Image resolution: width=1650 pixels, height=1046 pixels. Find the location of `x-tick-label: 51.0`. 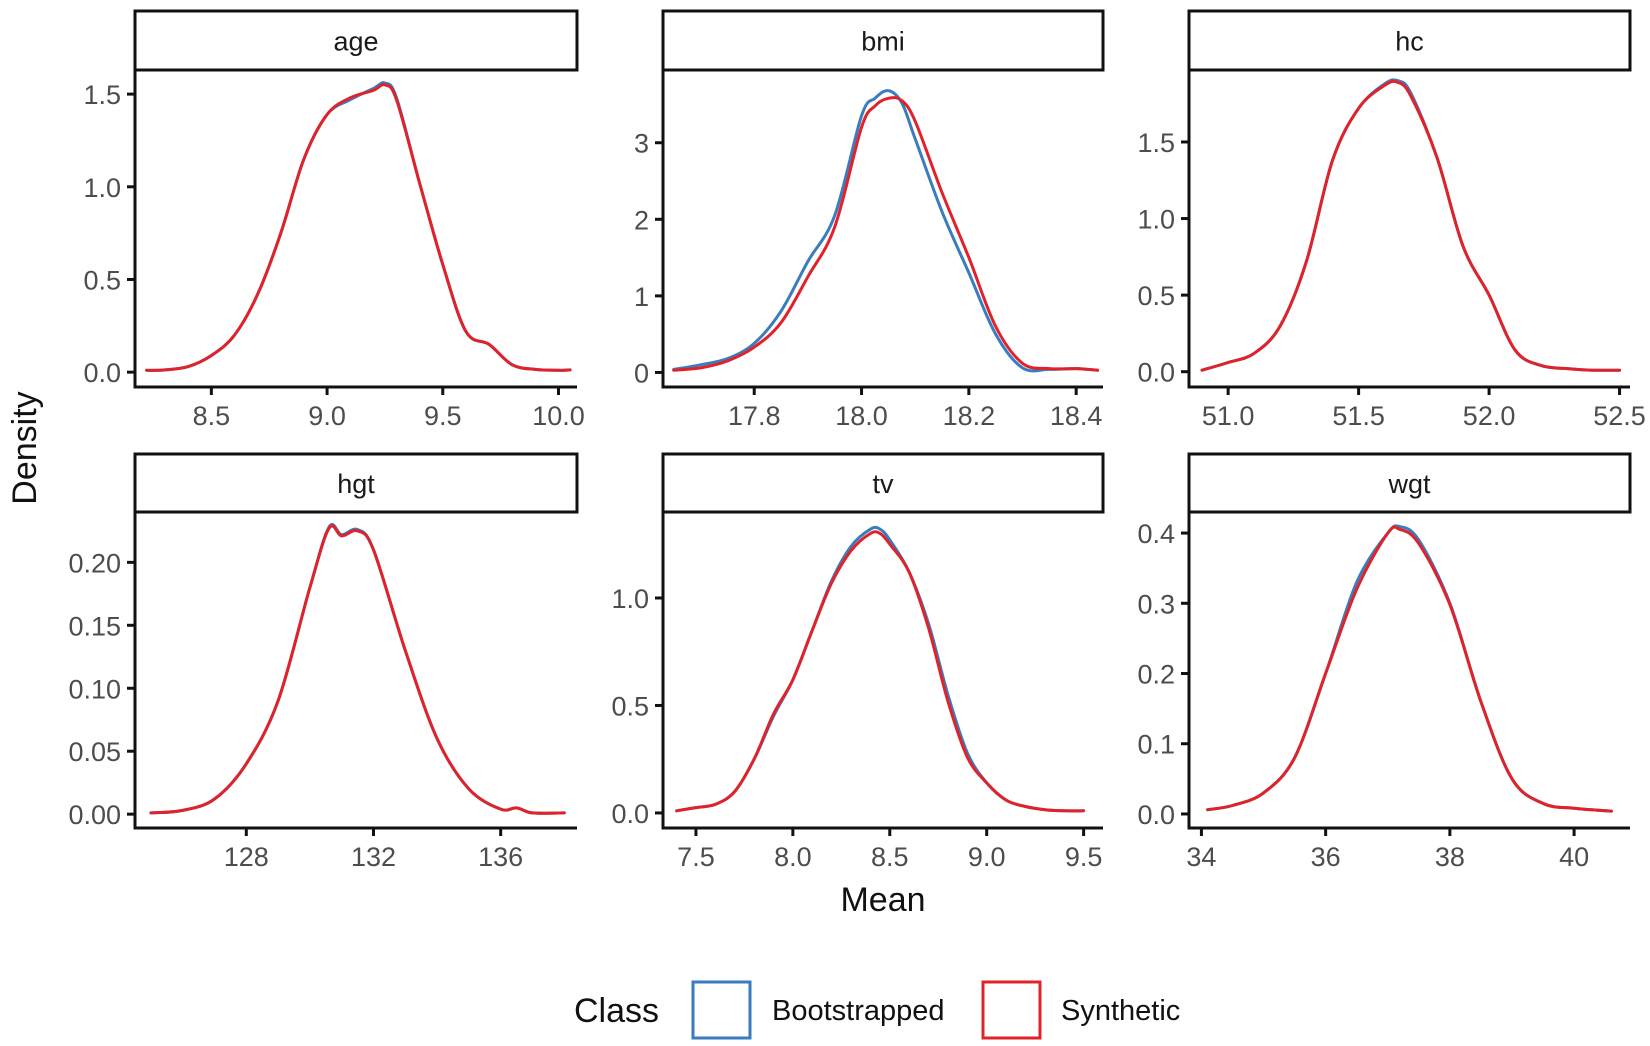

x-tick-label: 51.0 is located at coordinates (1228, 416).